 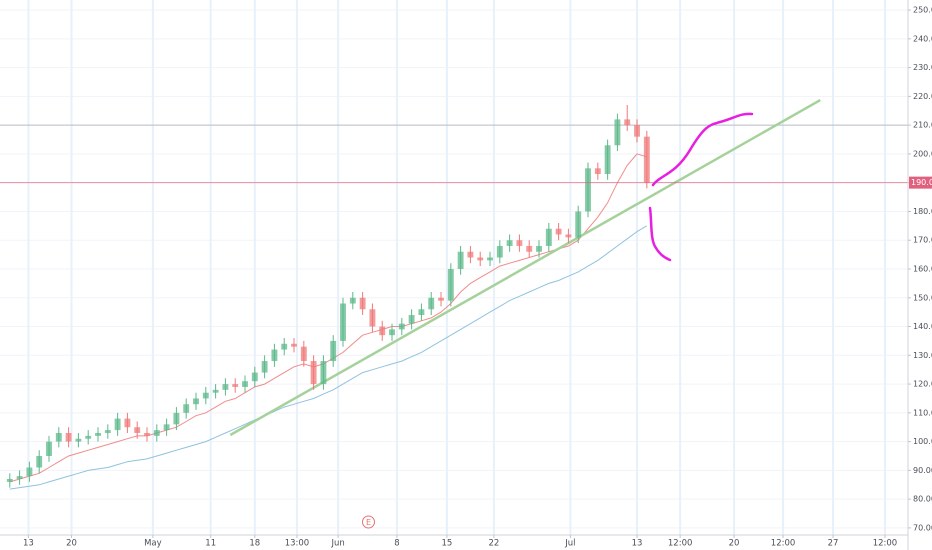 I want to click on y-tick-label: 120.00, so click(x=922, y=384).